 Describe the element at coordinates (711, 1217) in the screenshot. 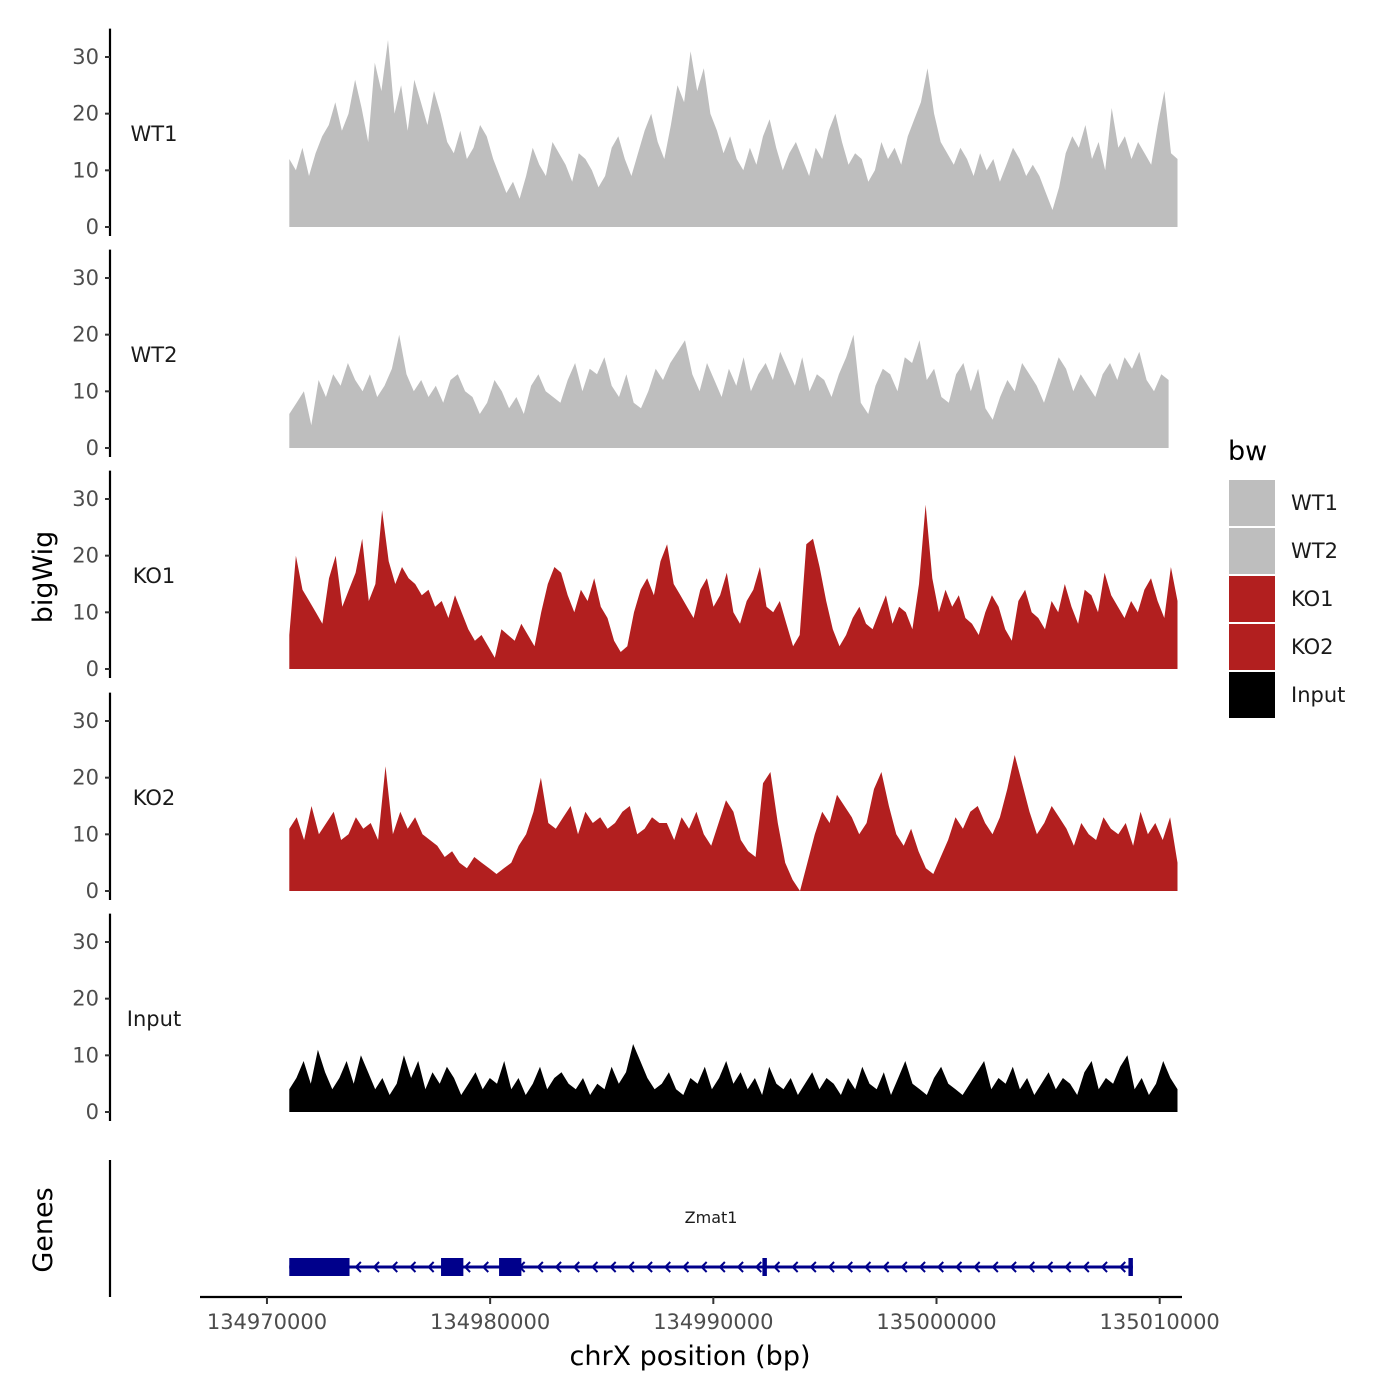

I see `gene-label: Zmat1` at that location.